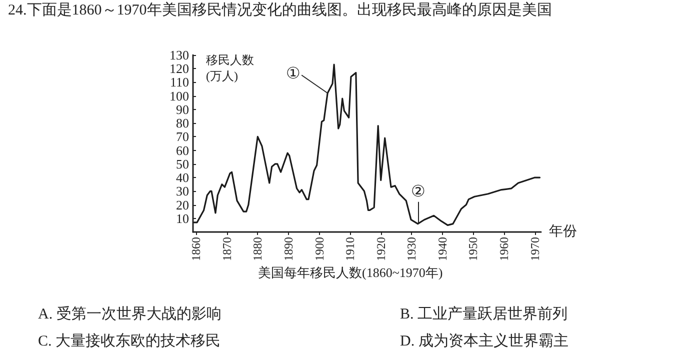 The image size is (700, 360). I want to click on x-tick-label: 1940, so click(442, 249).